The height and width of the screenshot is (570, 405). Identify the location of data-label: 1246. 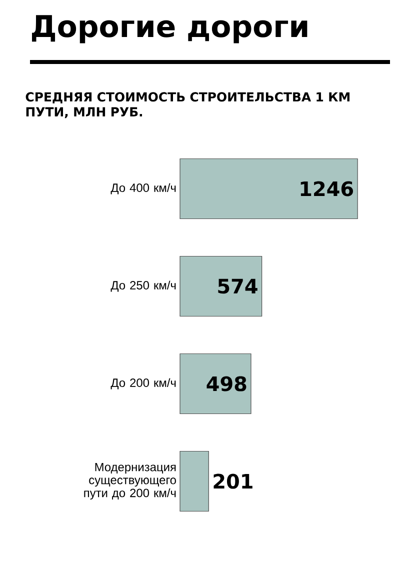
(326, 188).